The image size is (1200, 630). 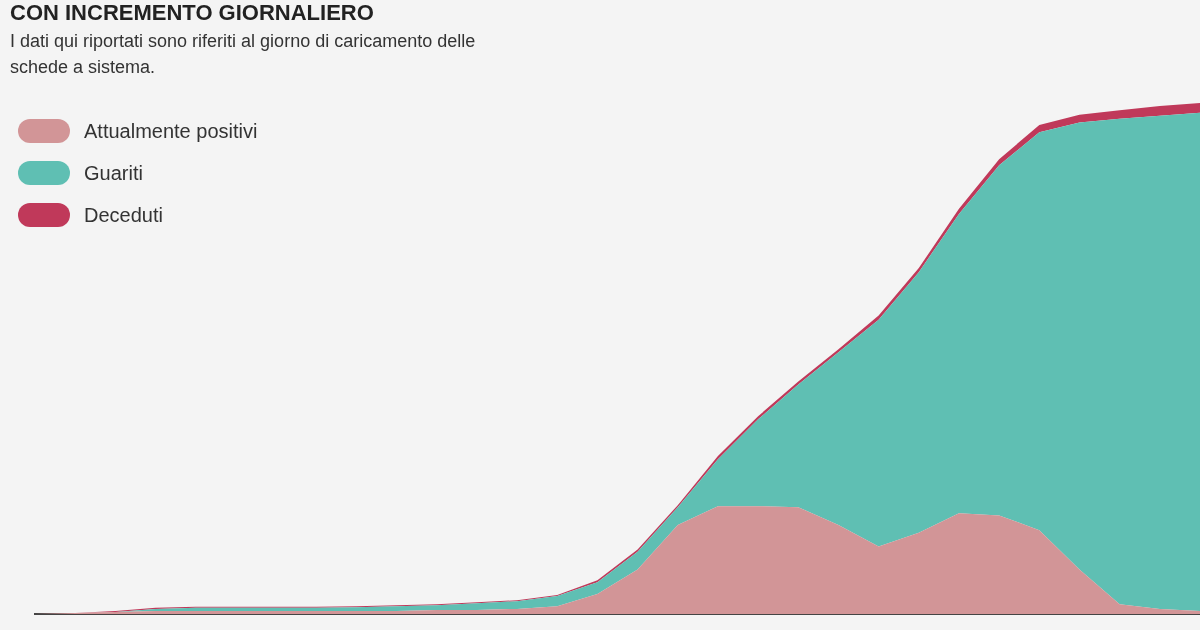 What do you see at coordinates (123, 215) in the screenshot?
I see `legend-label: Deceduti` at bounding box center [123, 215].